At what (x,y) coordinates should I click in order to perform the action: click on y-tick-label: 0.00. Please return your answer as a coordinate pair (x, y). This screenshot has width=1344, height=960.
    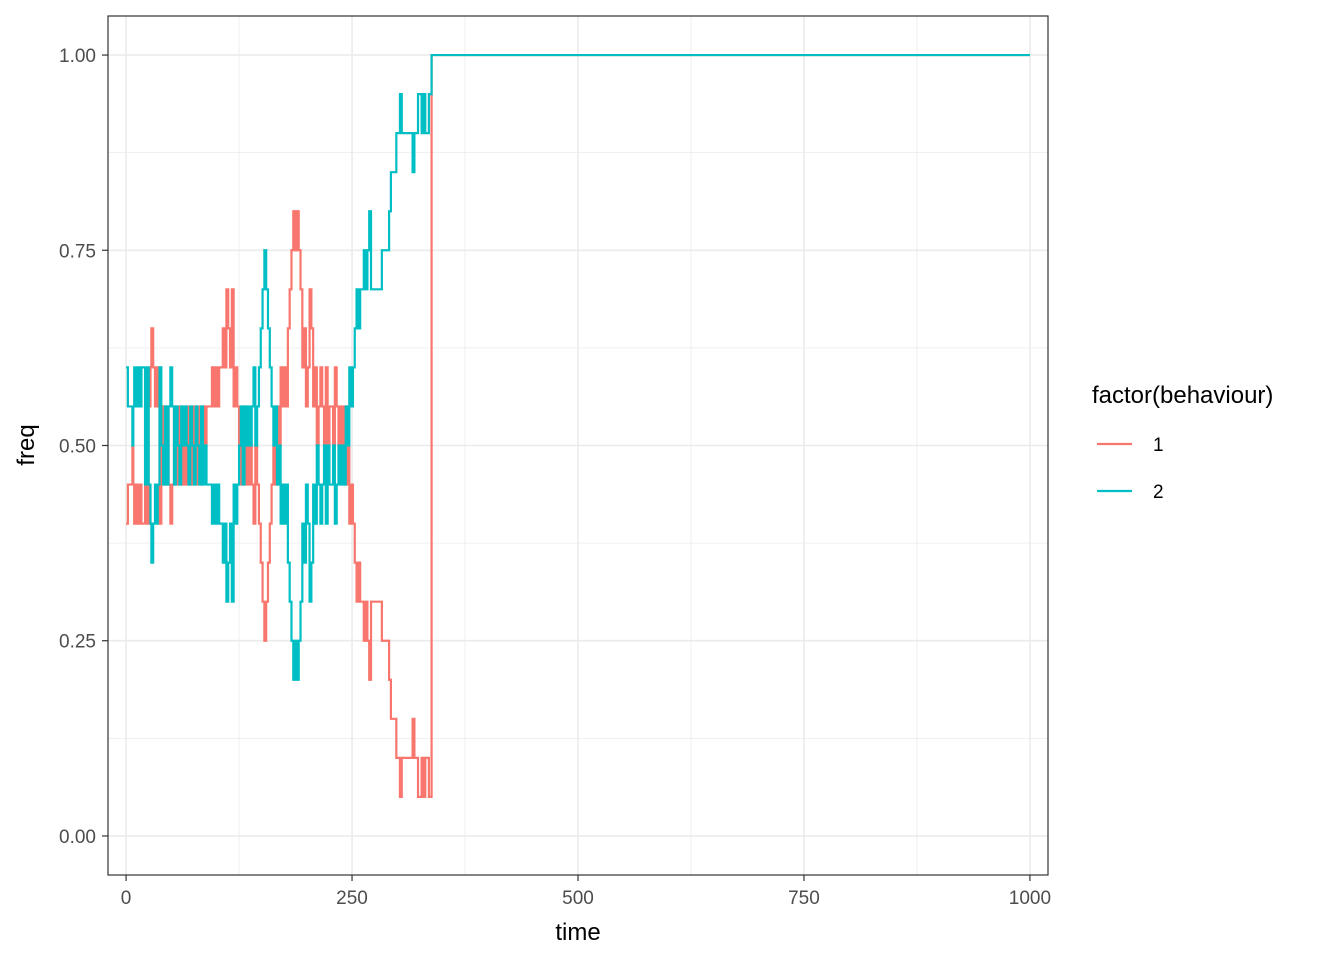
    Looking at the image, I should click on (77, 837).